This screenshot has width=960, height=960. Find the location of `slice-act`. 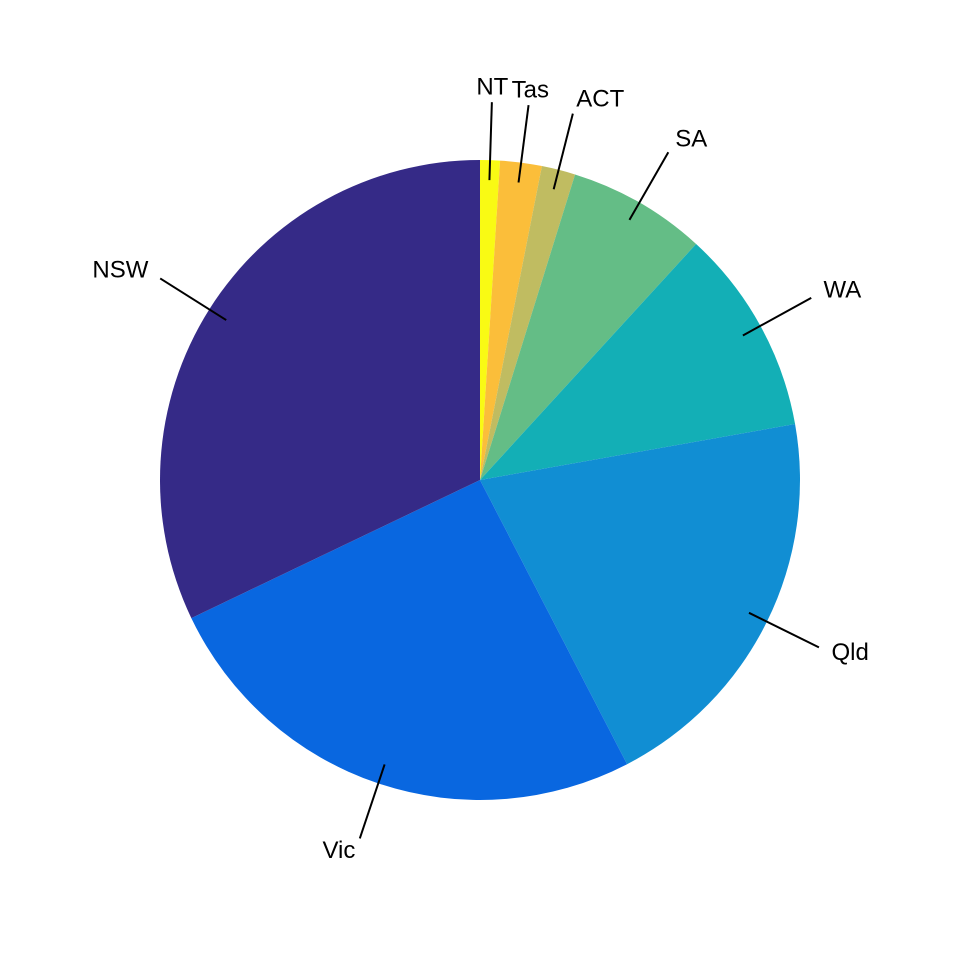

slice-act is located at coordinates (528, 323).